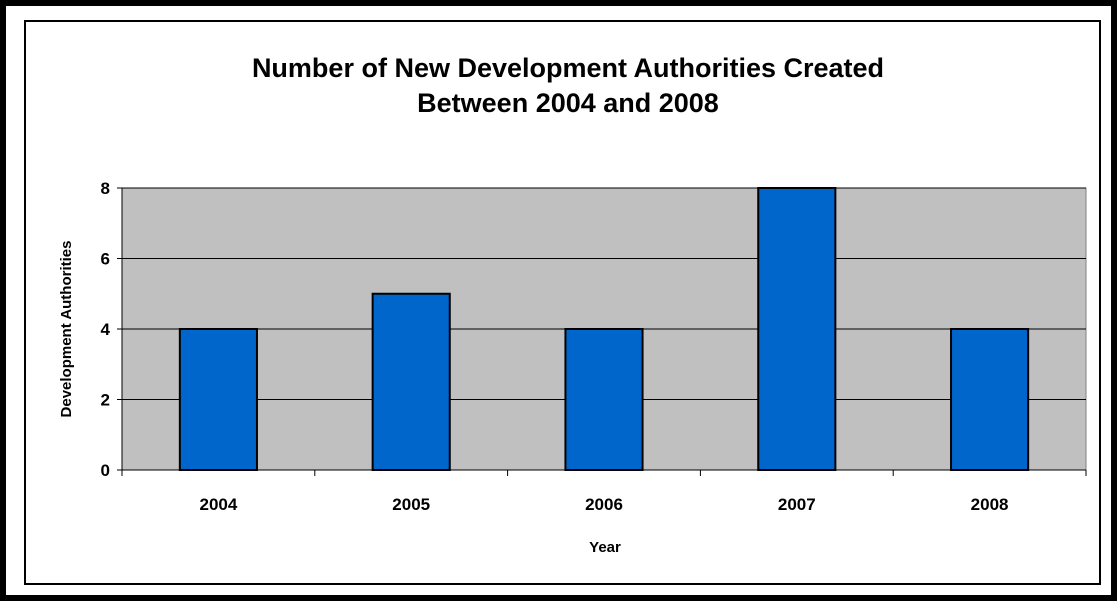 This screenshot has width=1117, height=601. What do you see at coordinates (66, 329) in the screenshot?
I see `y-axis-label: Development Authorities` at bounding box center [66, 329].